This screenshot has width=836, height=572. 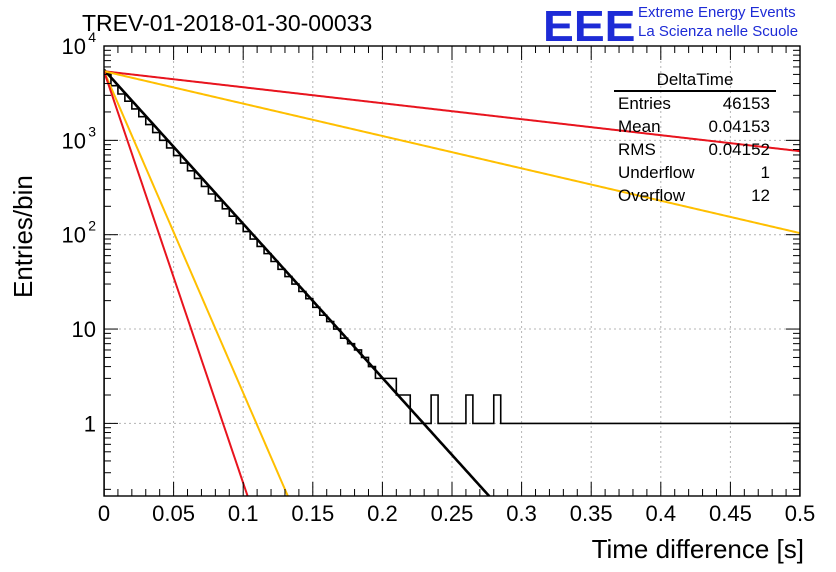 I want to click on y-tick-exponent: 4, so click(x=92, y=37).